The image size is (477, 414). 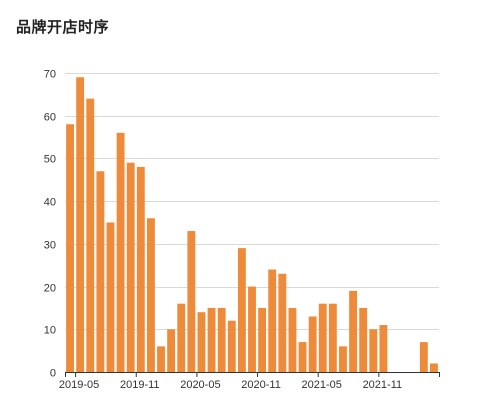 I want to click on chart-title: 品牌开店时序, so click(x=63, y=27).